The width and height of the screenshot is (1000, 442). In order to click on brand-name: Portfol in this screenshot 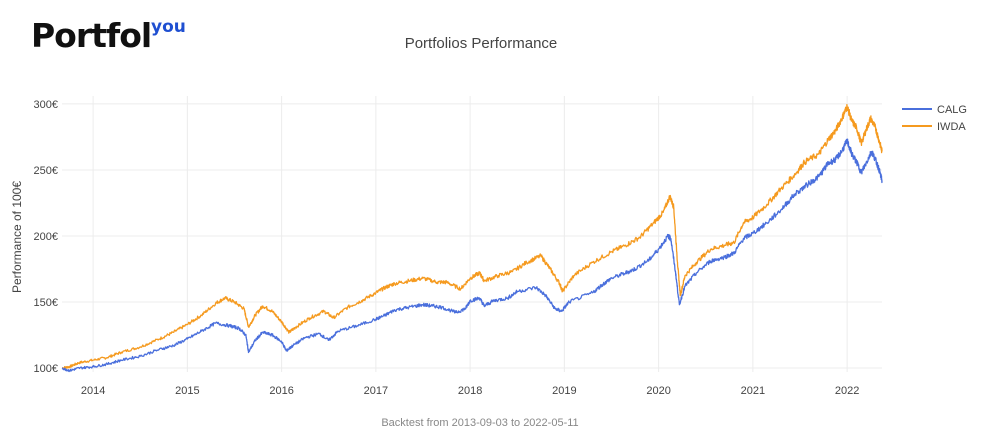, I will do `click(91, 35)`.